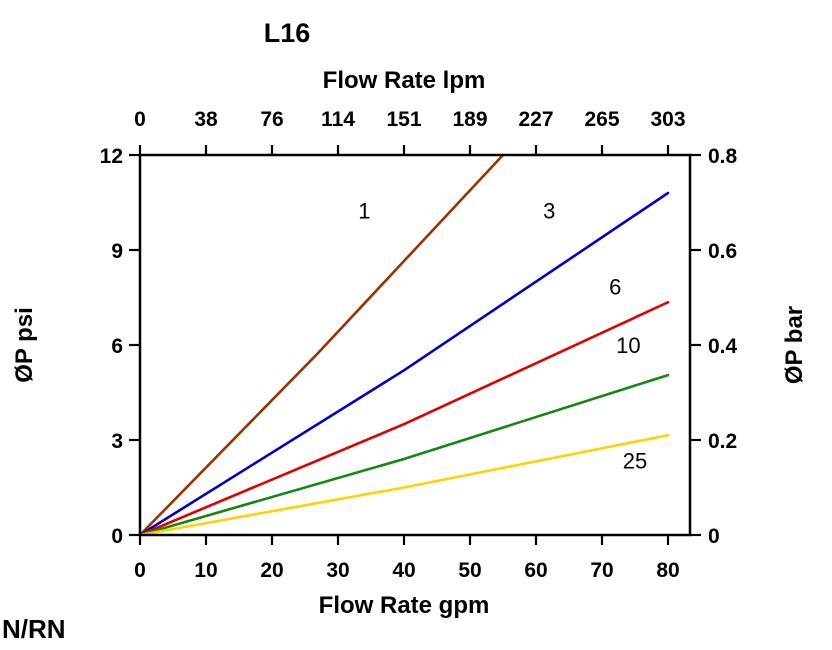 This screenshot has height=650, width=832. I want to click on top-tick-label: 303, so click(667, 119).